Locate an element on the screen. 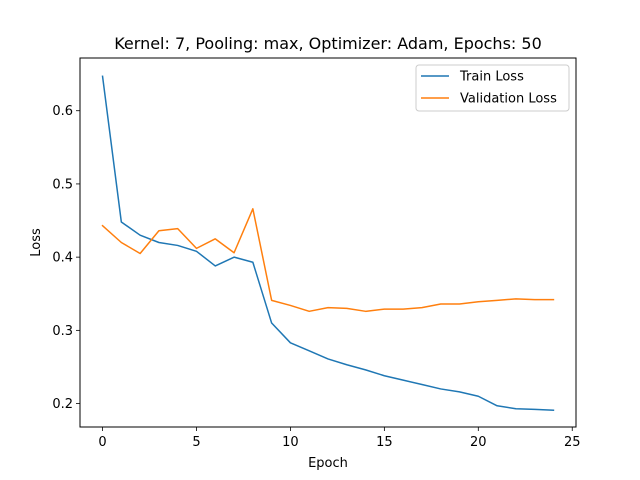 The width and height of the screenshot is (640, 480). legend-label-train-loss: Train Loss is located at coordinates (491, 77).